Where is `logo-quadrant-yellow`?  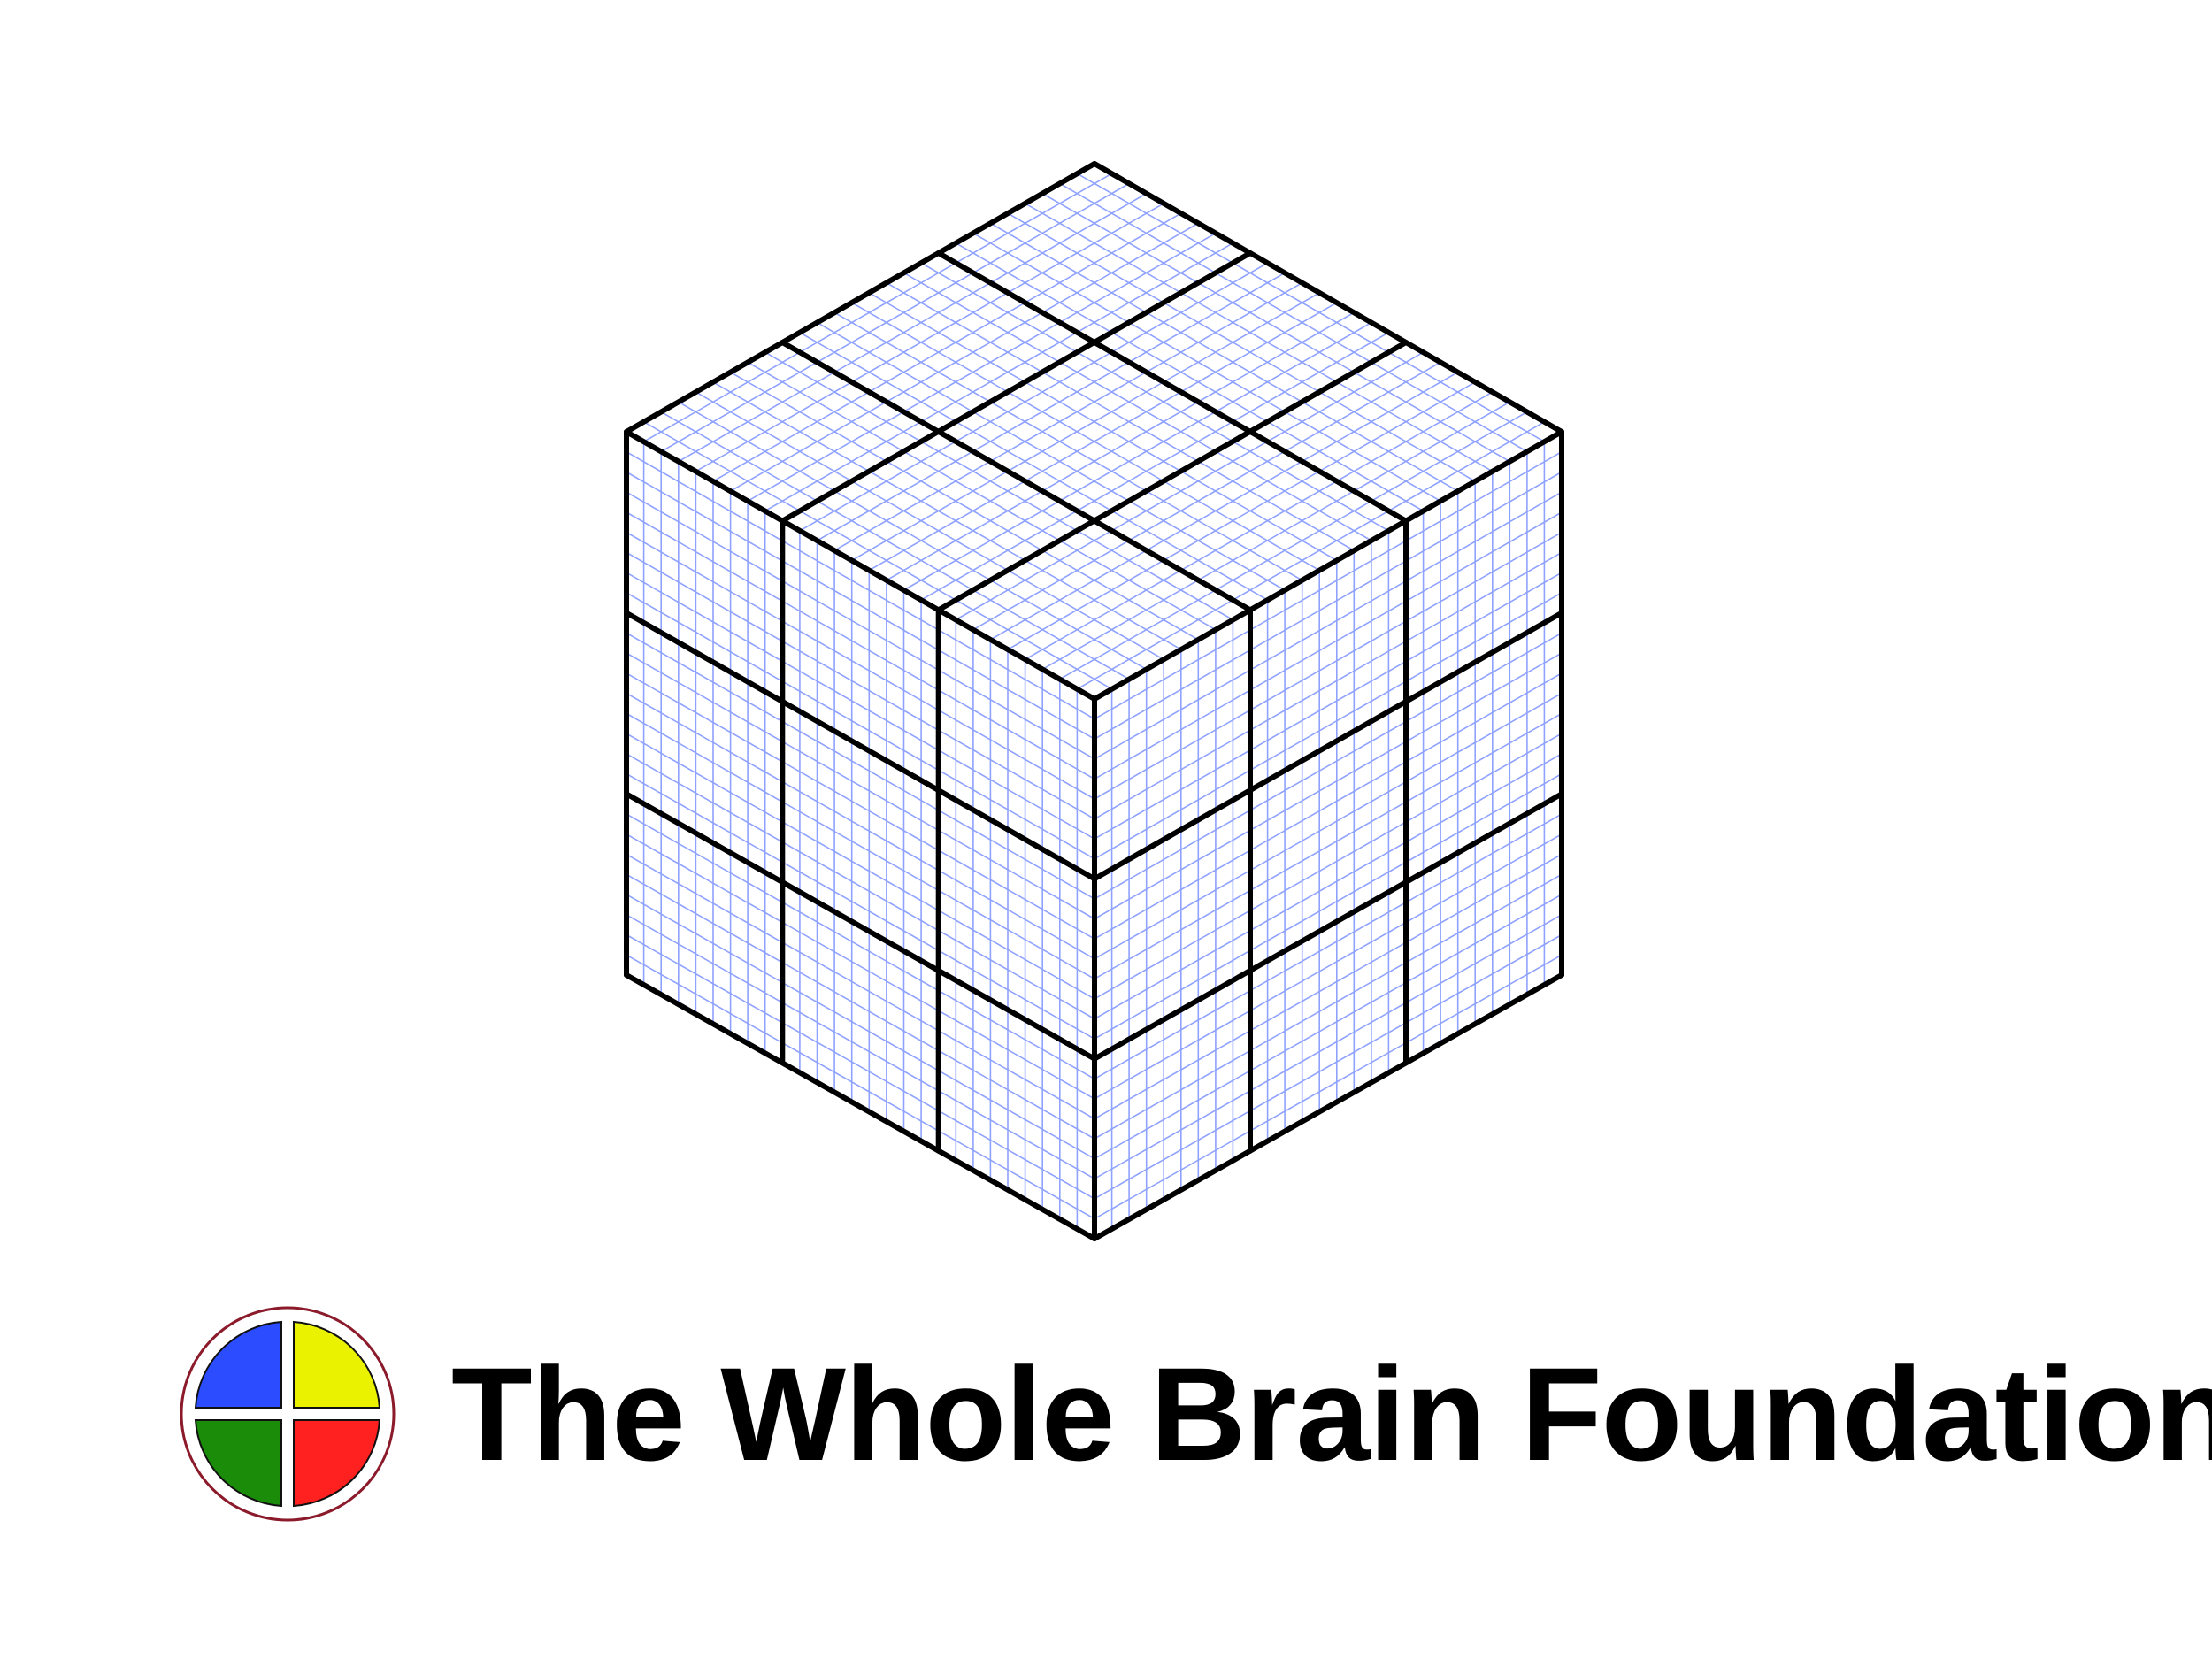
logo-quadrant-yellow is located at coordinates (337, 1365).